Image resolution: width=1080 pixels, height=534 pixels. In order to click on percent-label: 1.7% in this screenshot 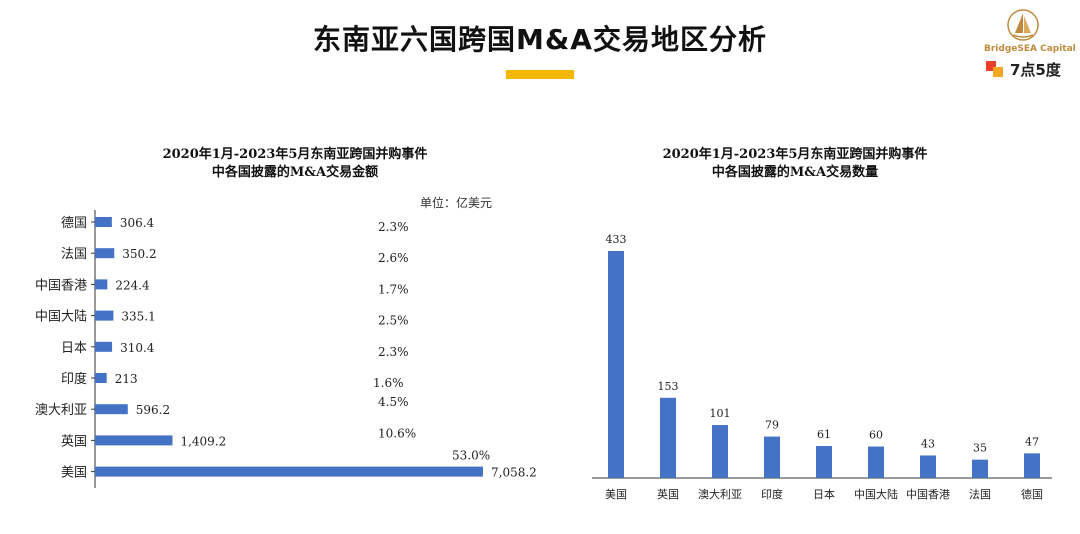, I will do `click(393, 289)`.